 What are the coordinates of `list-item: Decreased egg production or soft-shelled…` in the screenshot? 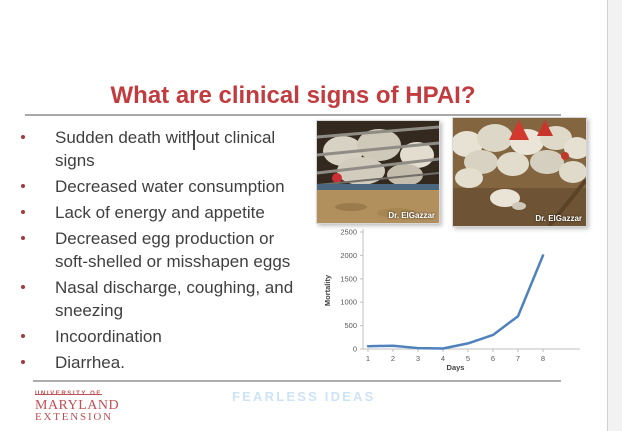 It's located at (169, 250).